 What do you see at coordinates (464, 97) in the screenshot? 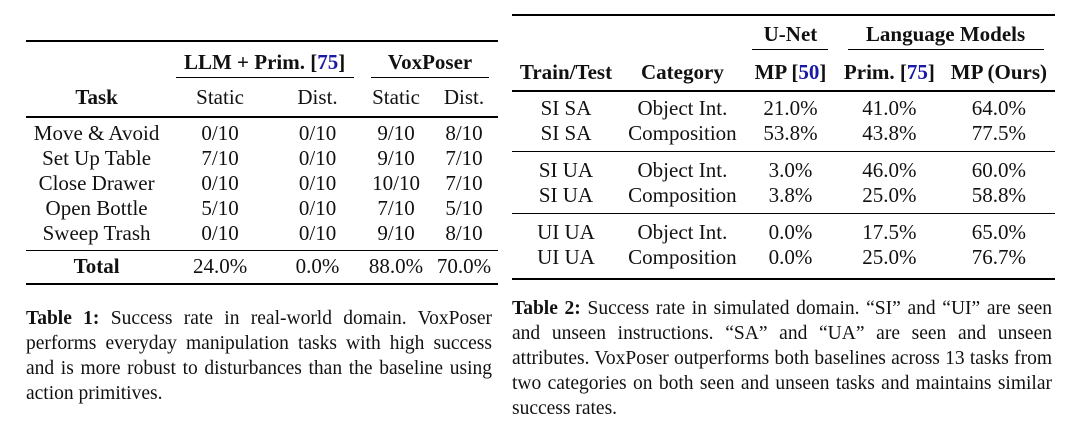
I see `t1-col-dist-vox: Dist.` at bounding box center [464, 97].